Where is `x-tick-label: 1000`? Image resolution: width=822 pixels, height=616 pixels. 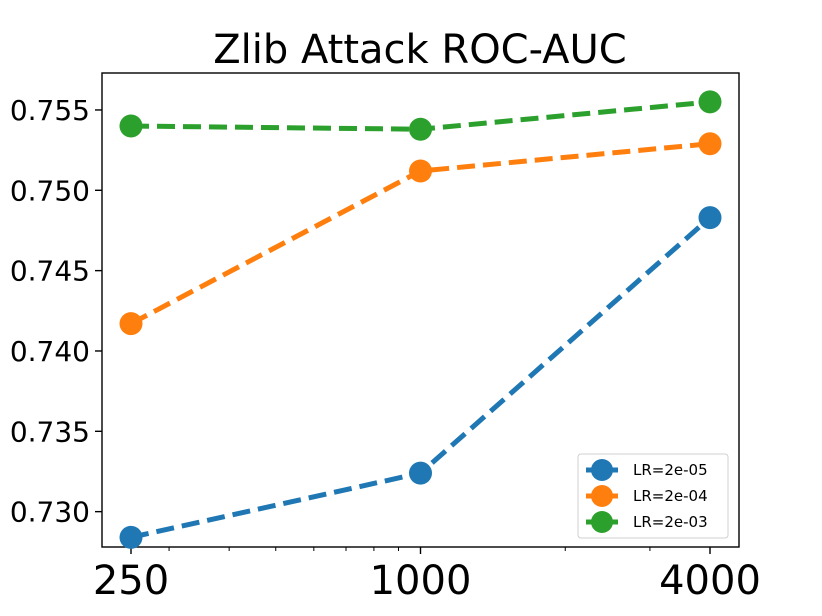 x-tick-label: 1000 is located at coordinates (421, 581).